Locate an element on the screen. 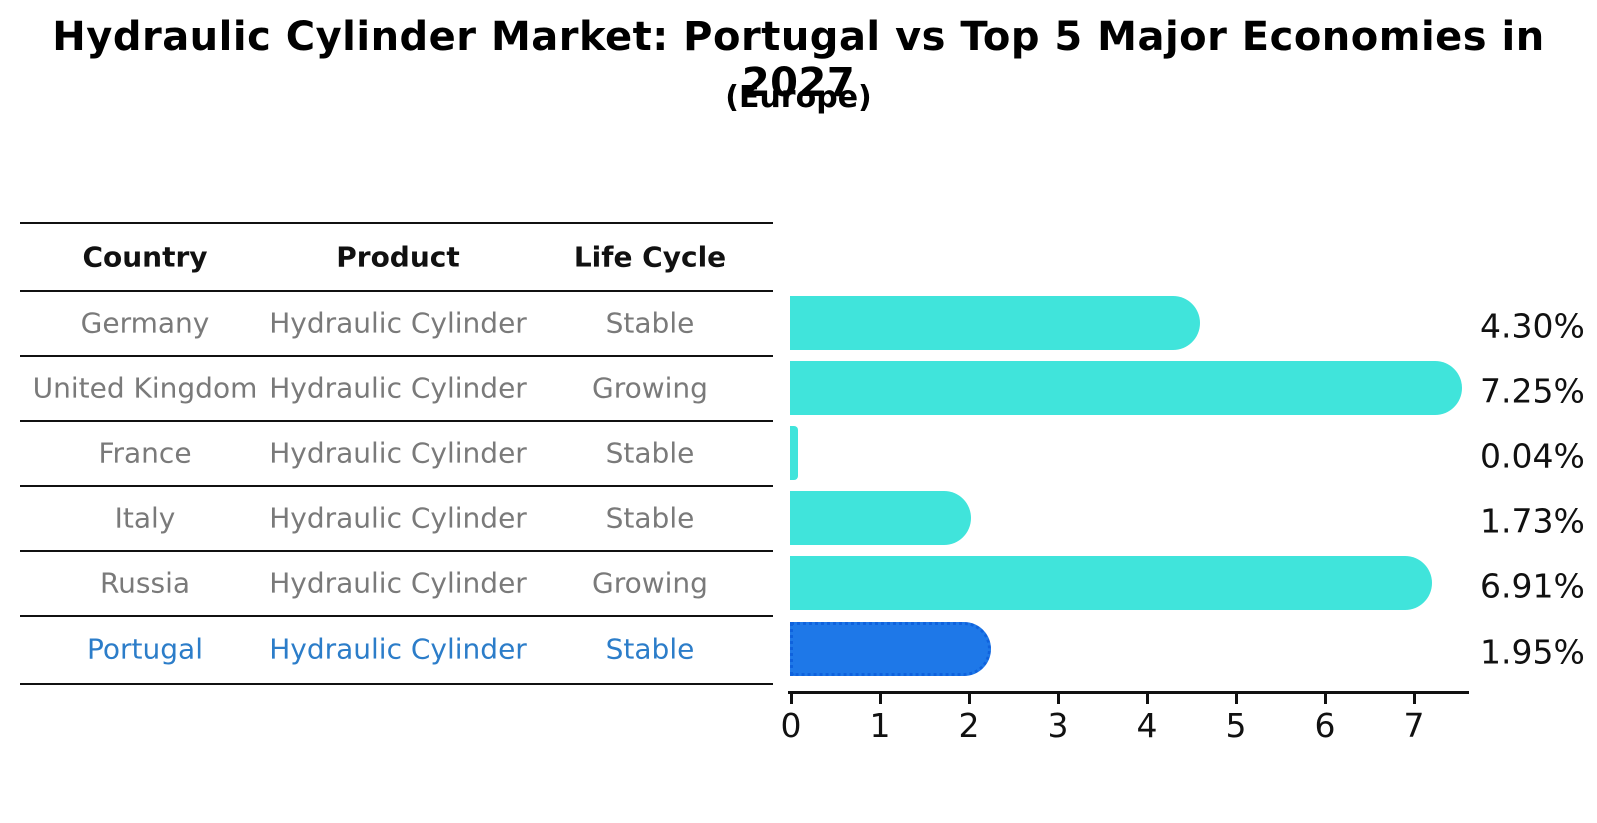 This screenshot has width=1597, height=823. x-axis-tick-label: 7 is located at coordinates (1414, 725).